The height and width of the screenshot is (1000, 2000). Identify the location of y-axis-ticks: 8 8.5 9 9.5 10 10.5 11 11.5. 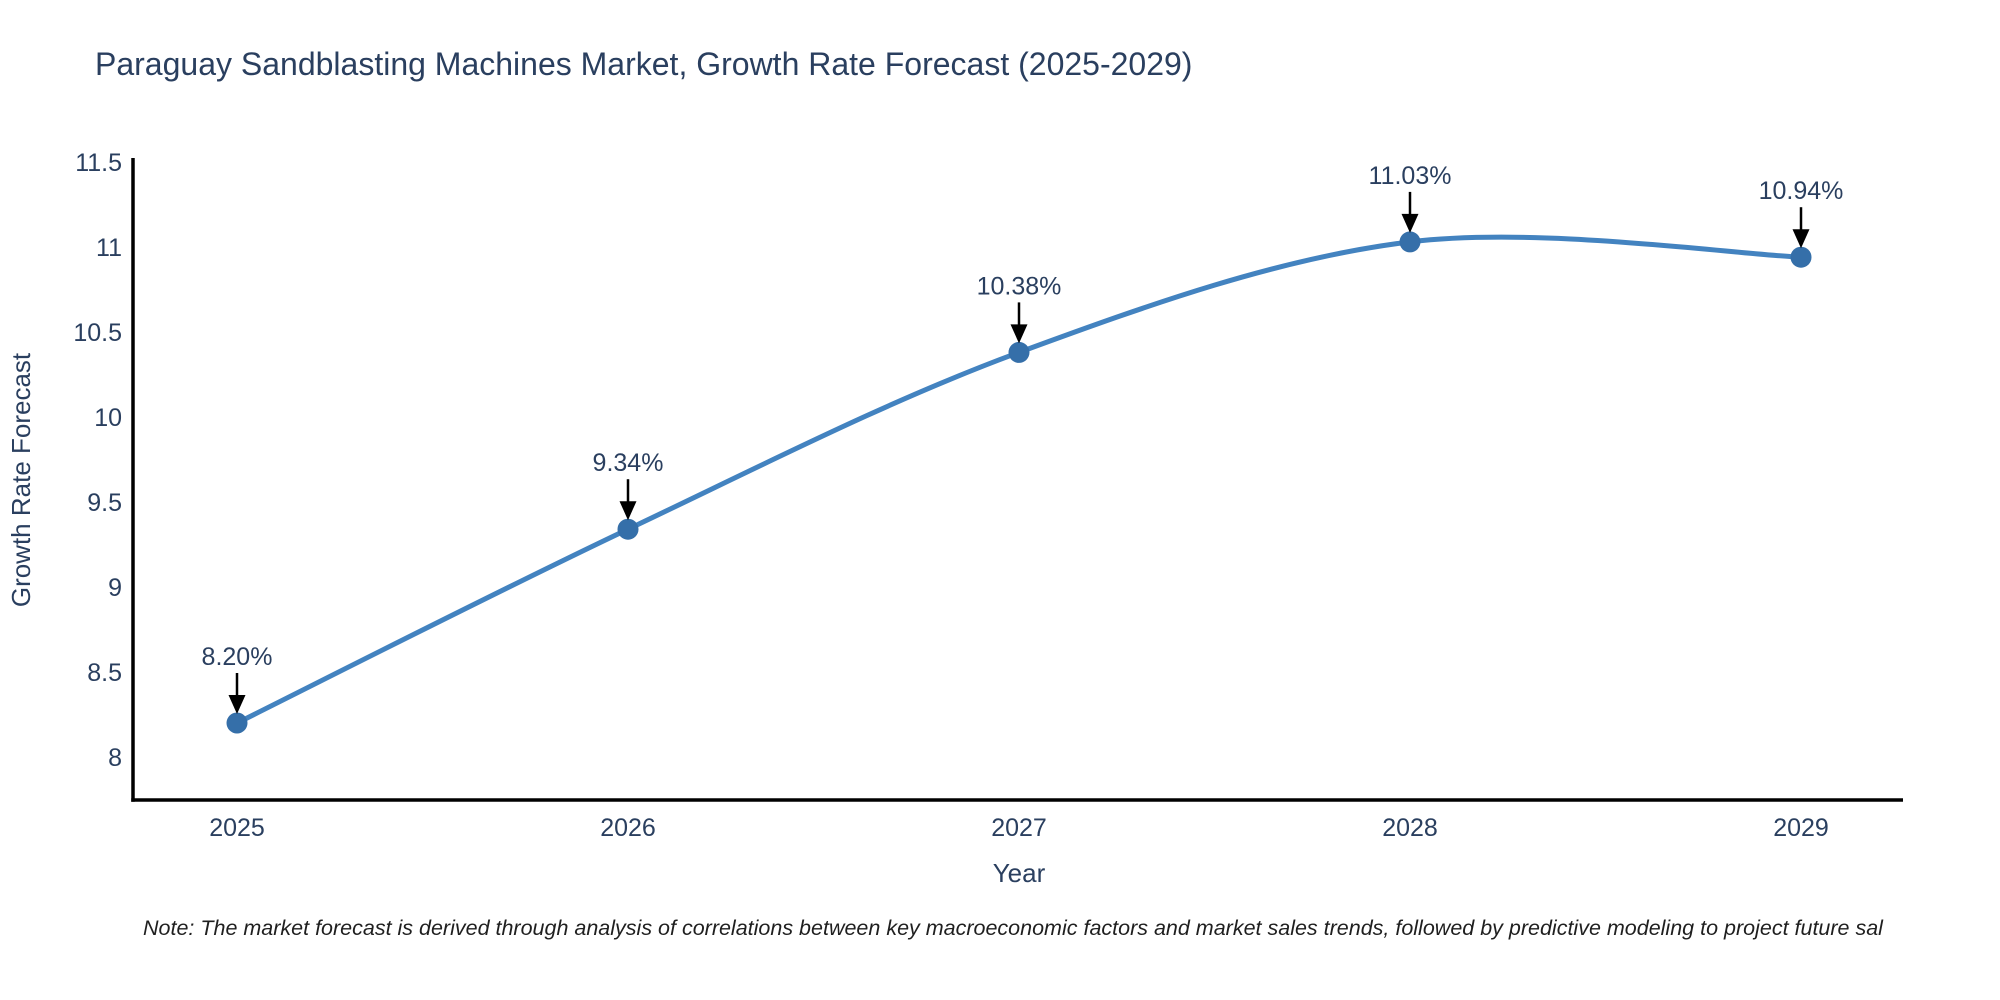
(97, 460).